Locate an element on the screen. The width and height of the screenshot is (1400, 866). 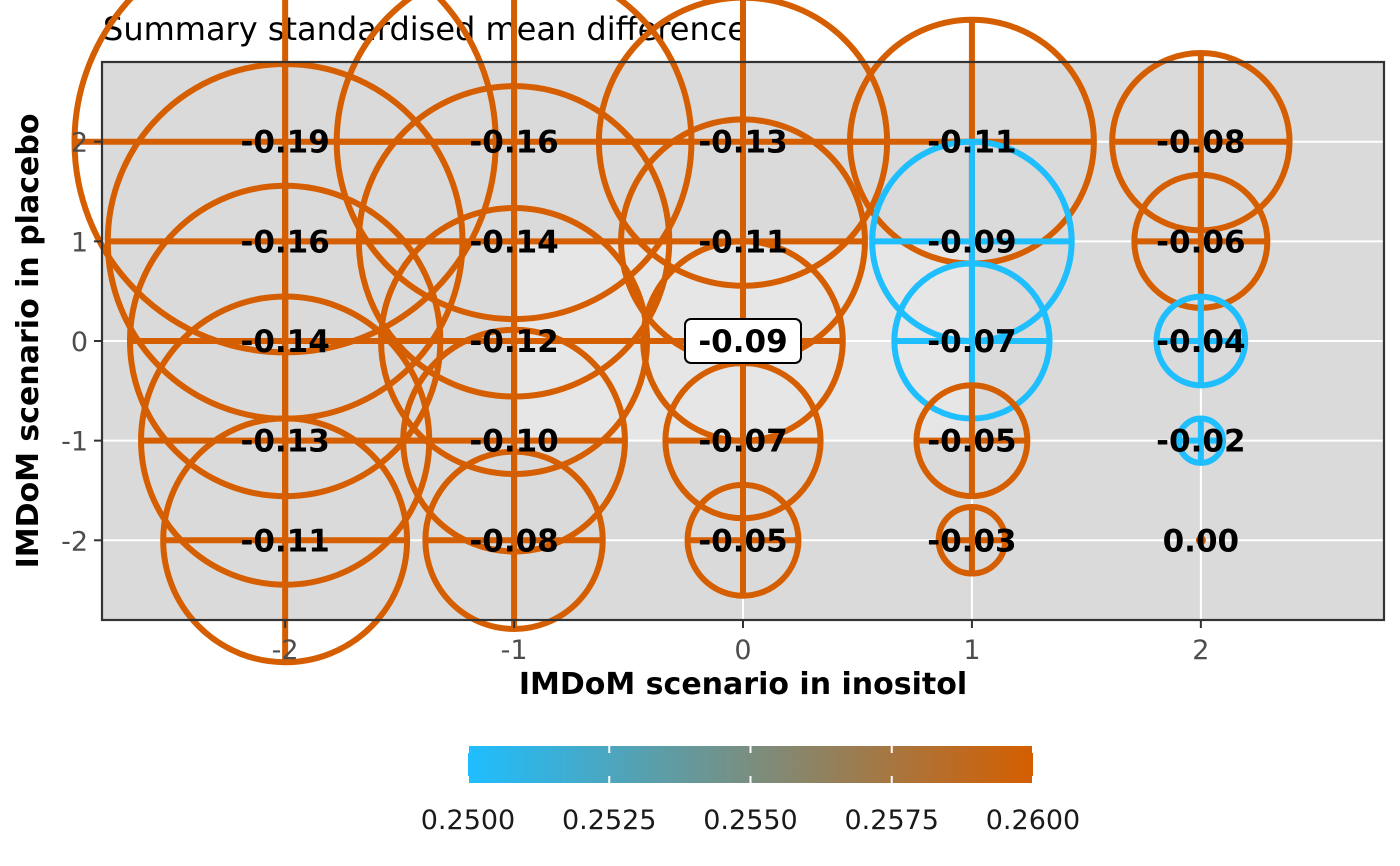
legend-tick-label: 0.2500 is located at coordinates (468, 820).